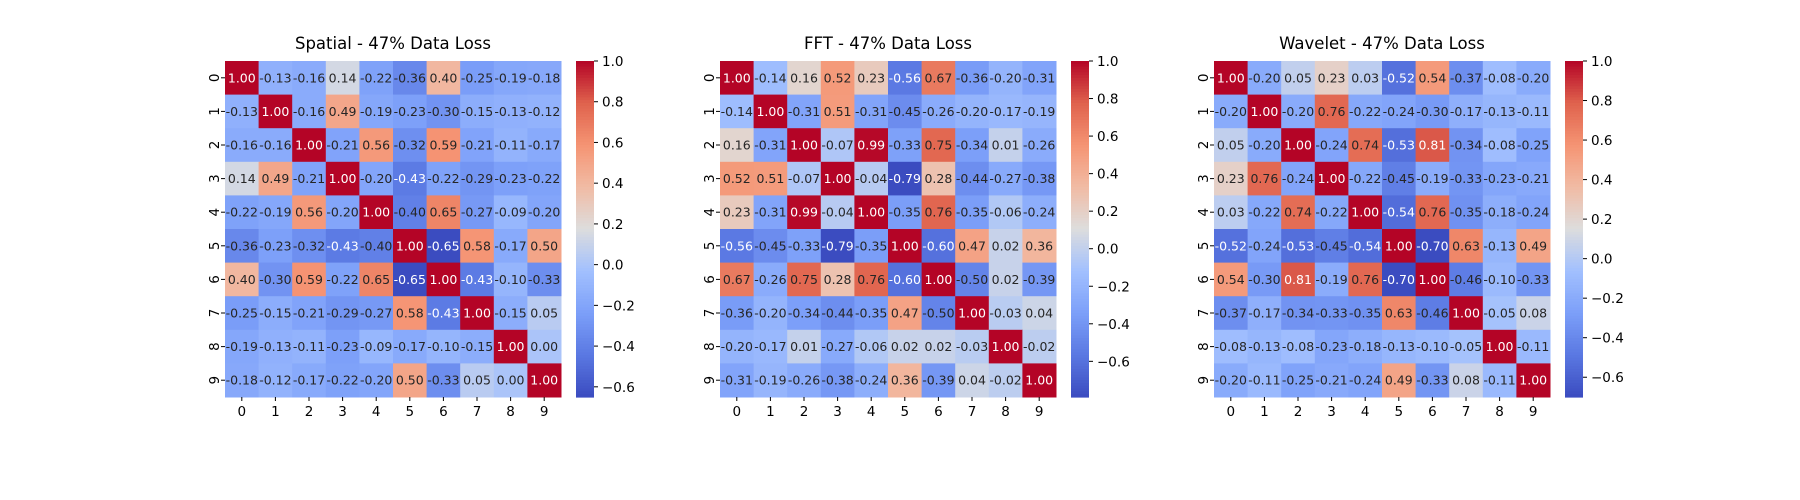  Describe the element at coordinates (804, 313) in the screenshot. I see `cell-value-label: -0.34` at that location.